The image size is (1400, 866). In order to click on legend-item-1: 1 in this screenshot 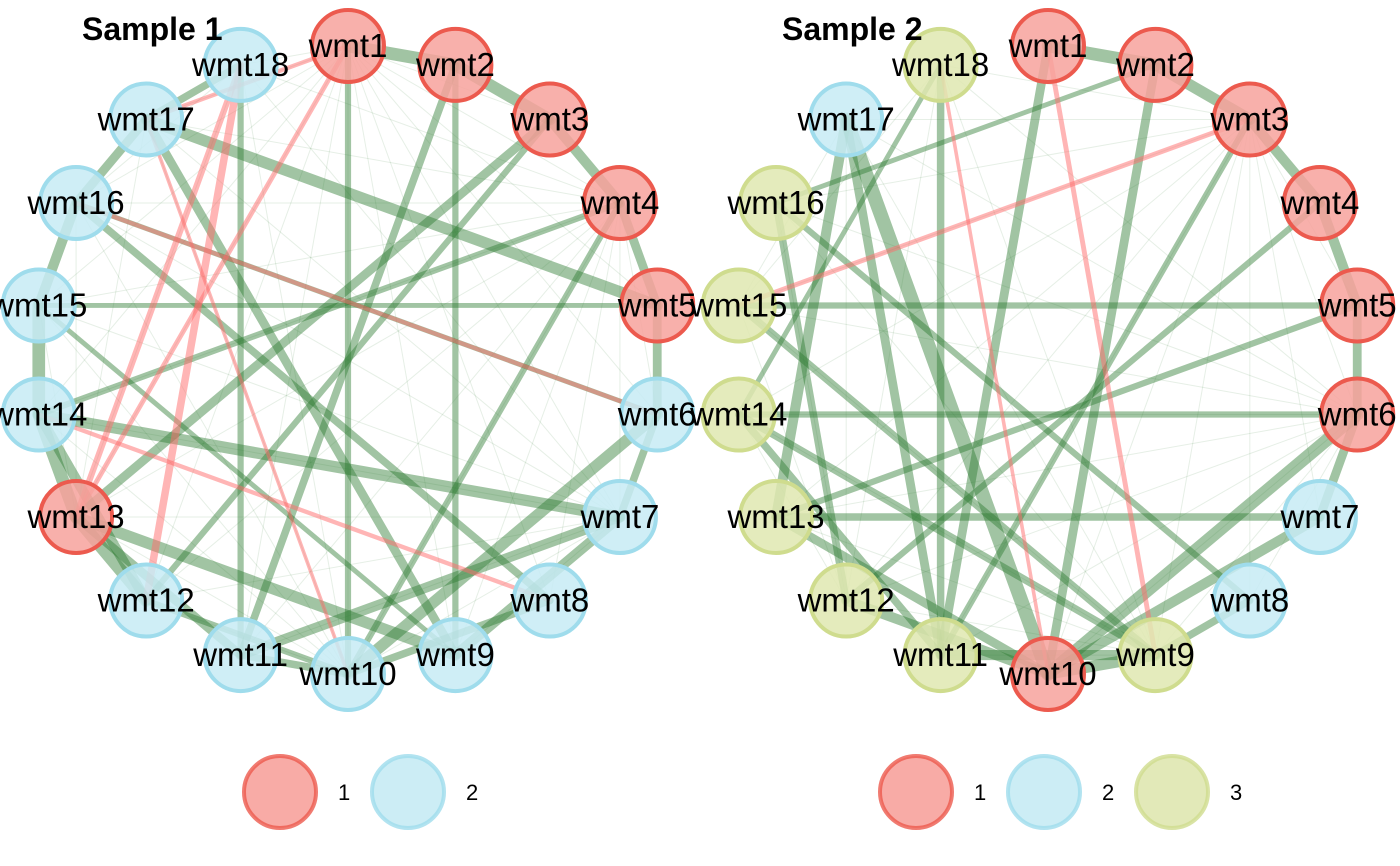, I will do `click(932, 792)`.